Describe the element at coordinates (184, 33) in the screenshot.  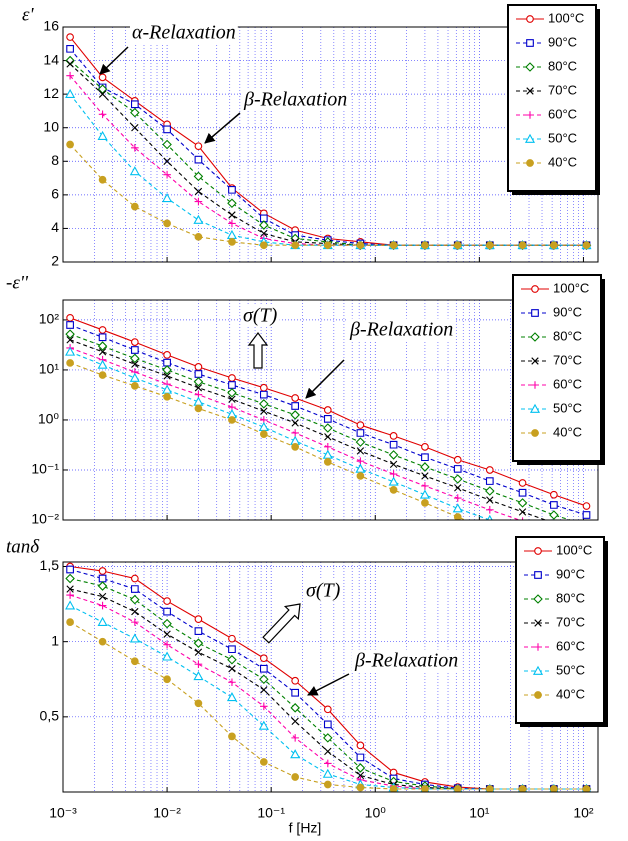
I see `annotation: α-Relaxation` at that location.